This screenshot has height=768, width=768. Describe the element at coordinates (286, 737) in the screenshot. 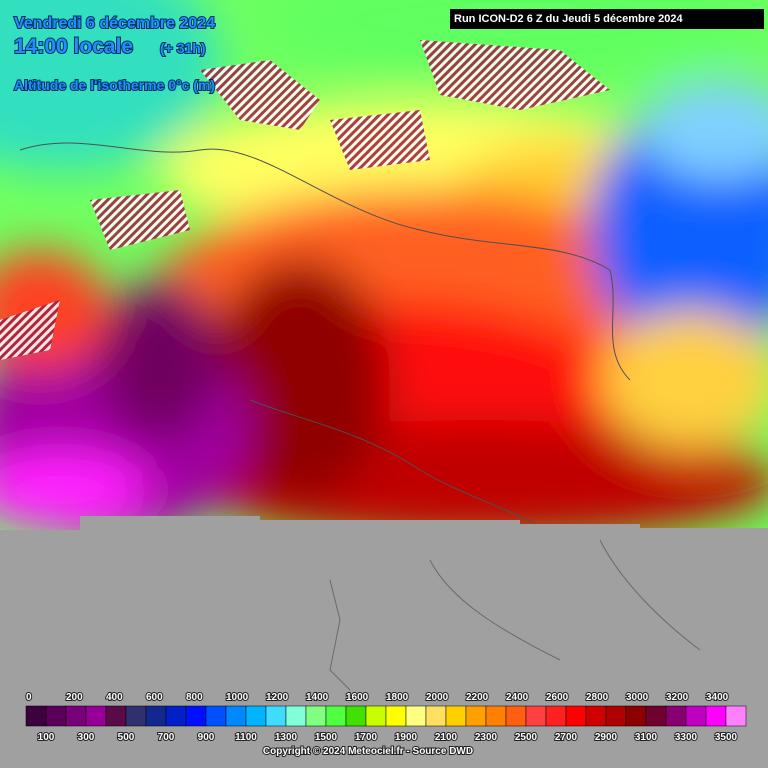

I see `legend-label: 1300` at that location.